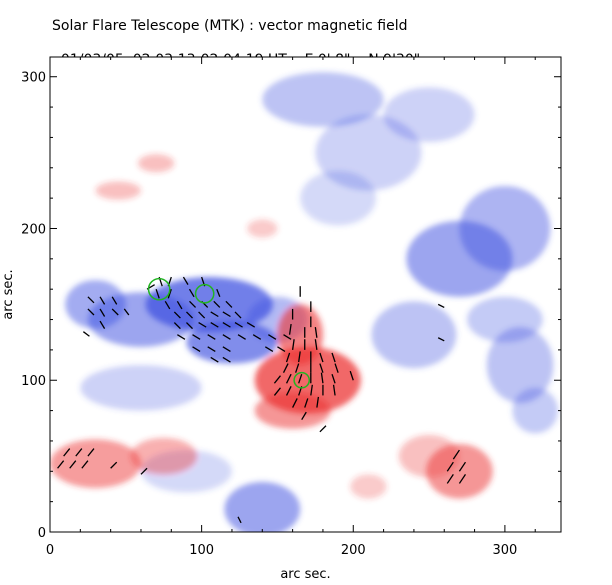  I want to click on y-tick-label: 300, so click(33, 78).